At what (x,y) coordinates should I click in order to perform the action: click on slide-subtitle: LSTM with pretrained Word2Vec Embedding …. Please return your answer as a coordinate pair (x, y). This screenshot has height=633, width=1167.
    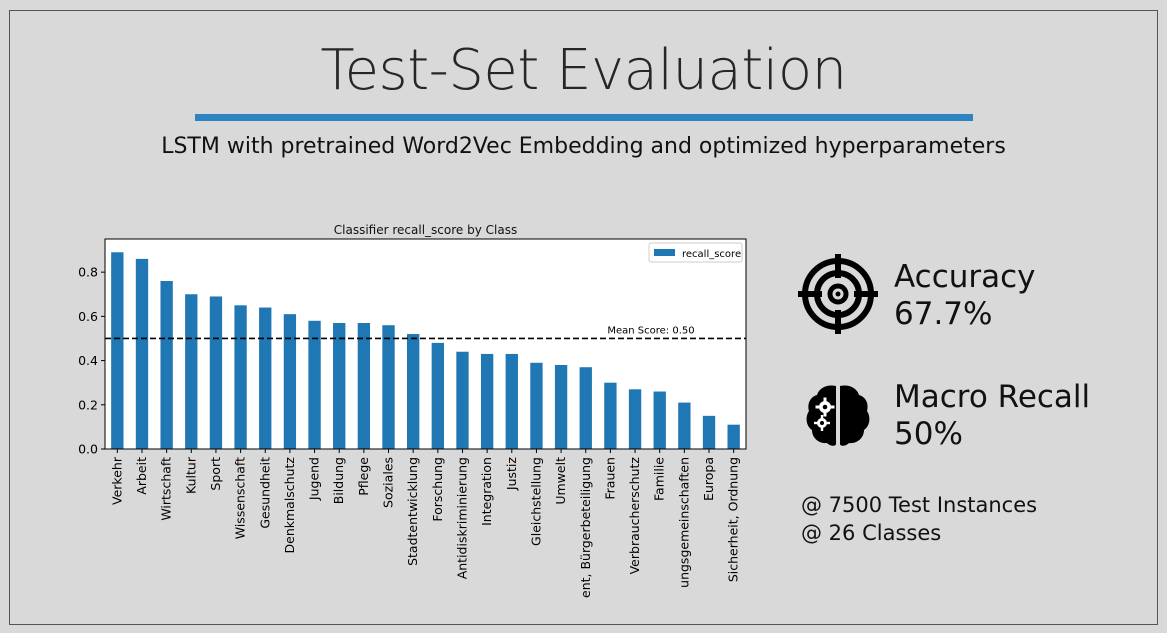
    Looking at the image, I should click on (583, 146).